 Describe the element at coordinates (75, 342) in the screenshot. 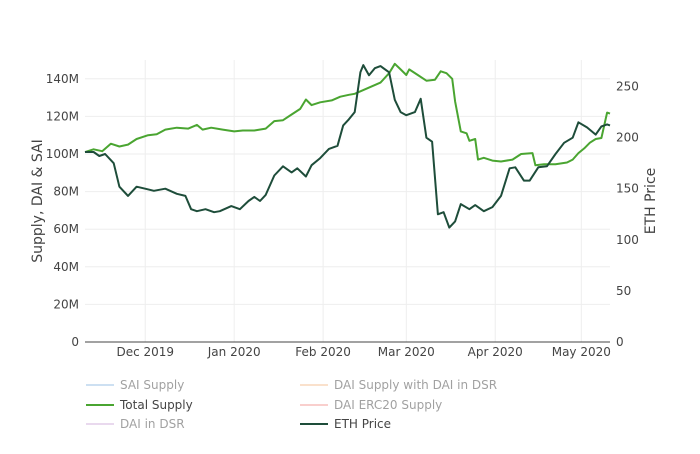

I see `y-left-tick-label: 0` at that location.